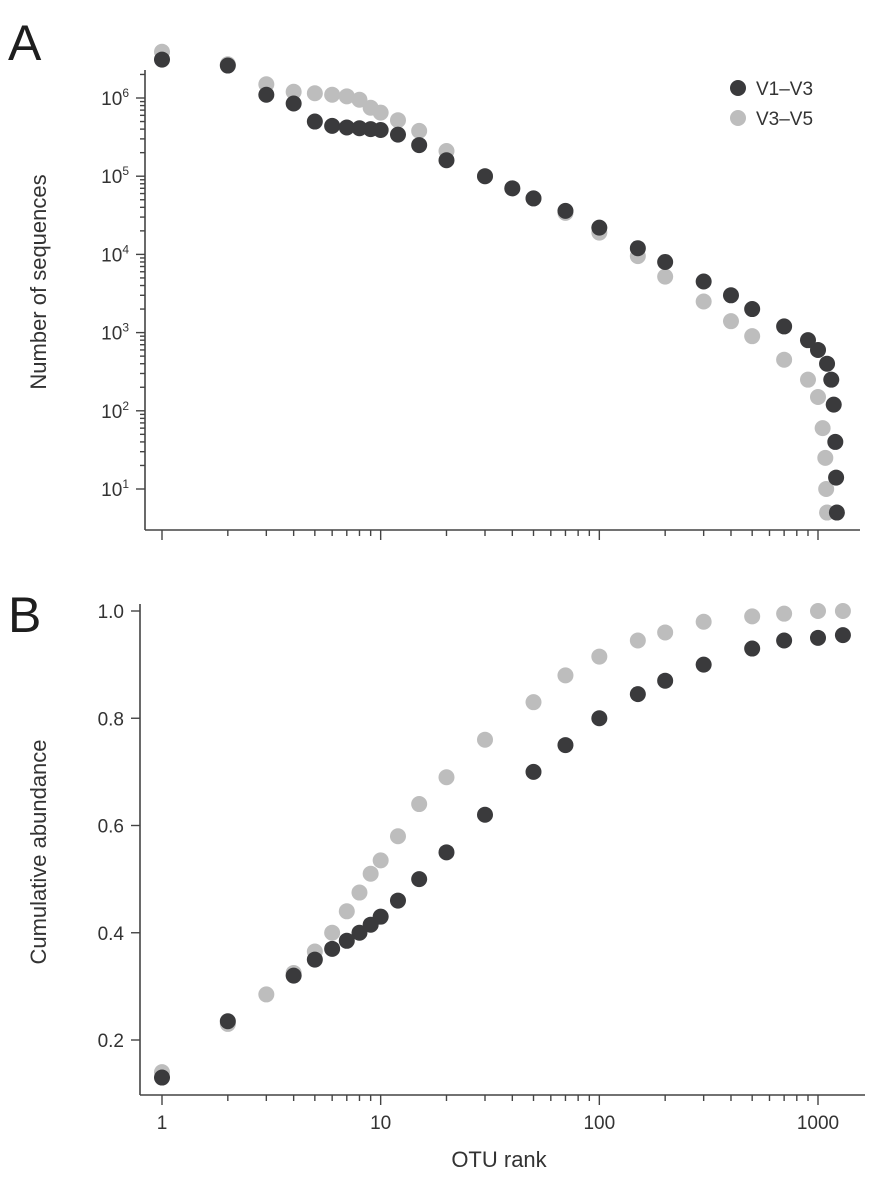 The height and width of the screenshot is (1182, 870). I want to click on panel-a-letter: A, so click(25, 43).